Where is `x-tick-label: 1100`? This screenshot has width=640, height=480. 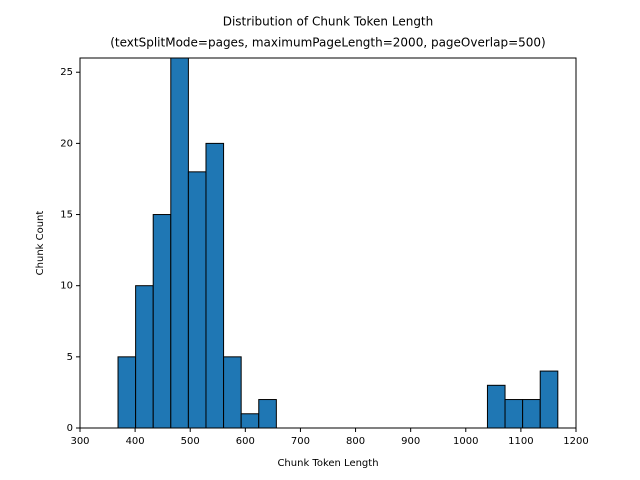
x-tick-label: 1100 is located at coordinates (520, 441).